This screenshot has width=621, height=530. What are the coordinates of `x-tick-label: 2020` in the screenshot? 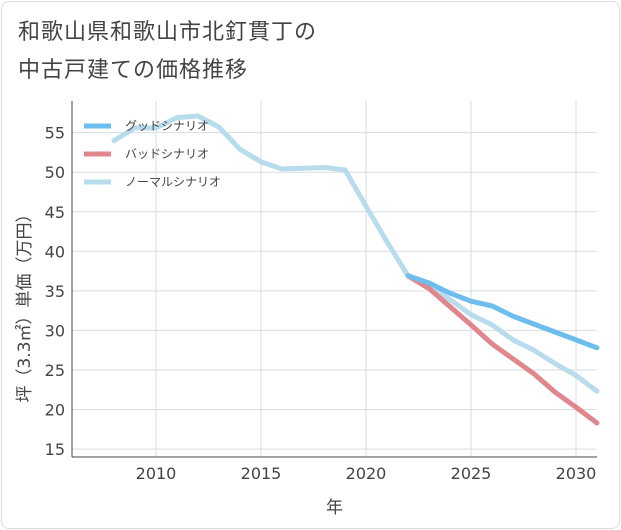 It's located at (366, 473).